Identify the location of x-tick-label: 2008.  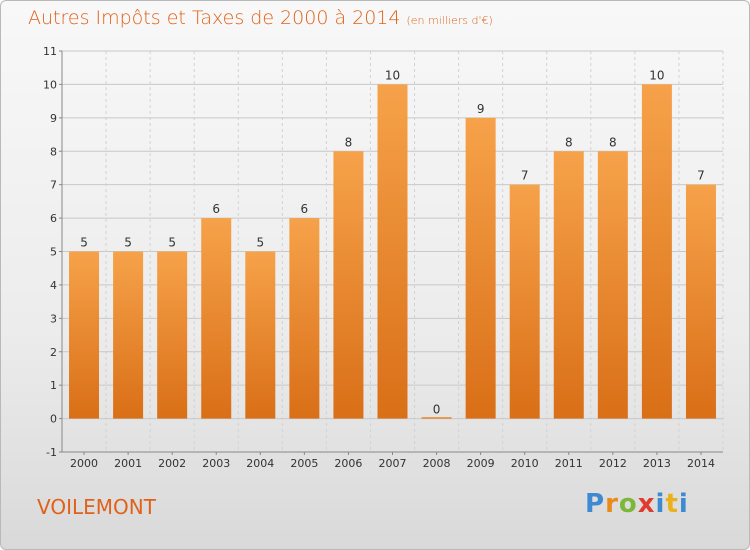
(437, 463).